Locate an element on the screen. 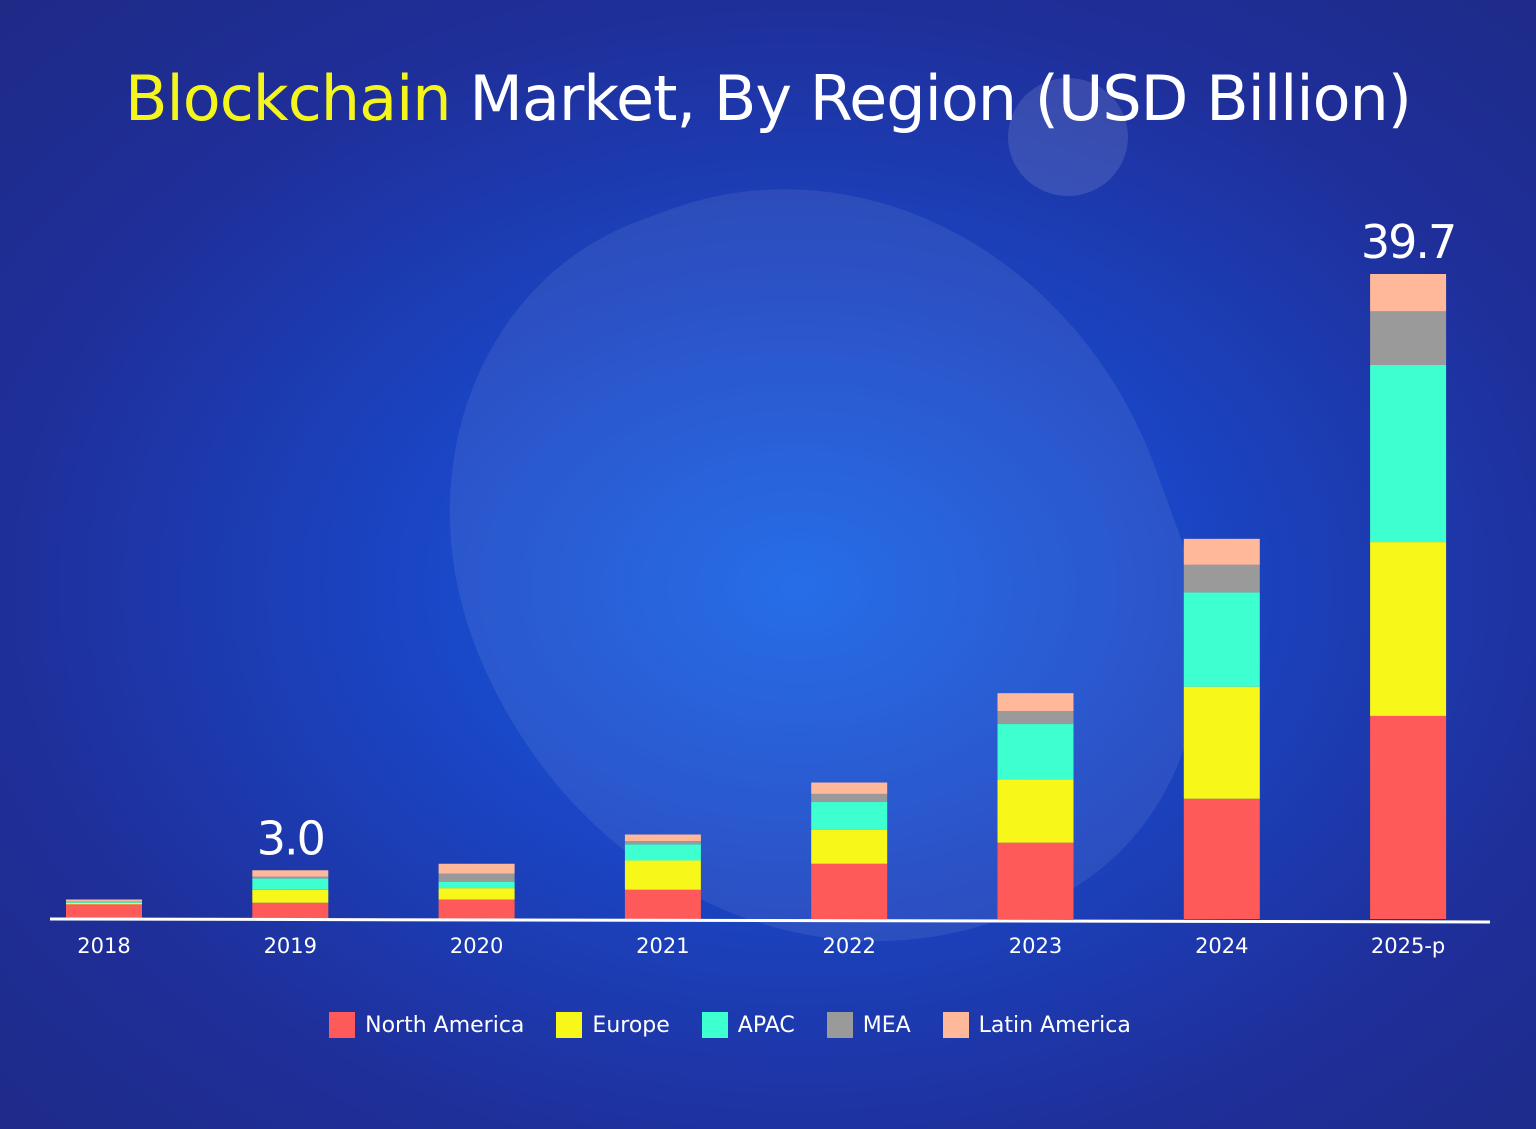  bar-segment-europe-2021 is located at coordinates (662, 875).